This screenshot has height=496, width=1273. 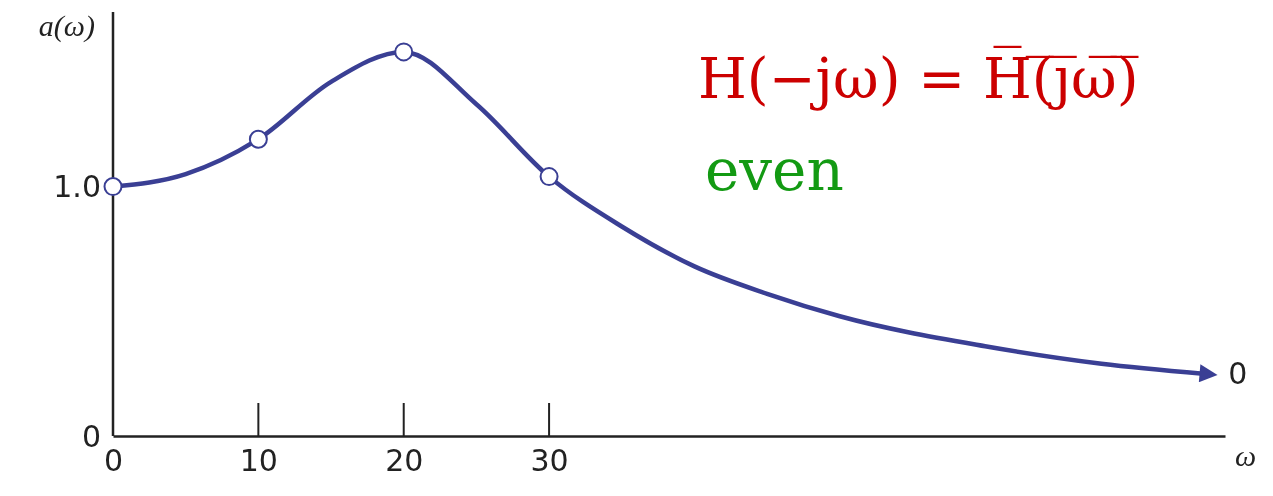 I want to click on annotation: H(−jω) = H̅(̅j̅ω̅)̅, so click(x=918, y=77).